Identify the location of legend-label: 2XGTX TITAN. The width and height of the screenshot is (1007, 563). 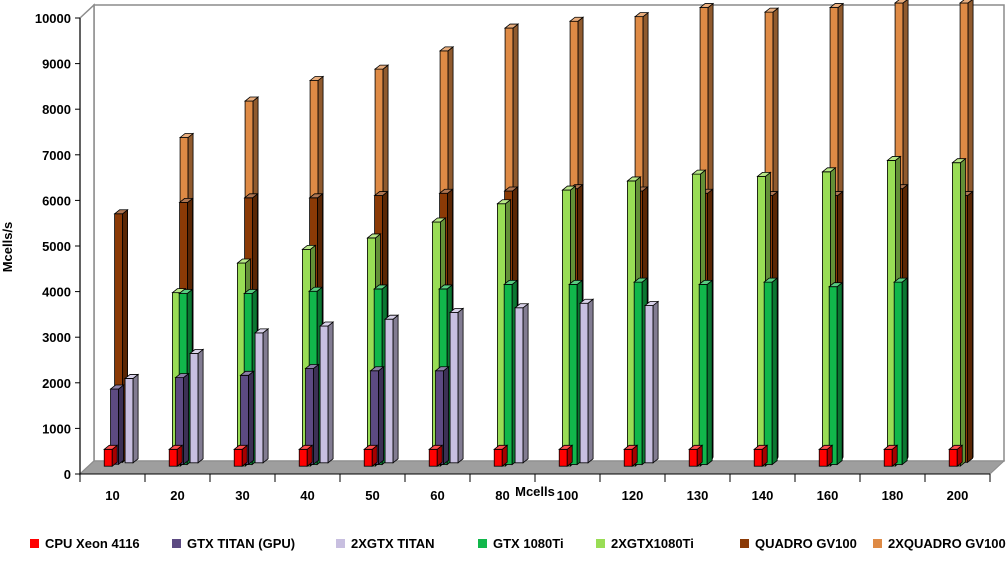
(393, 543).